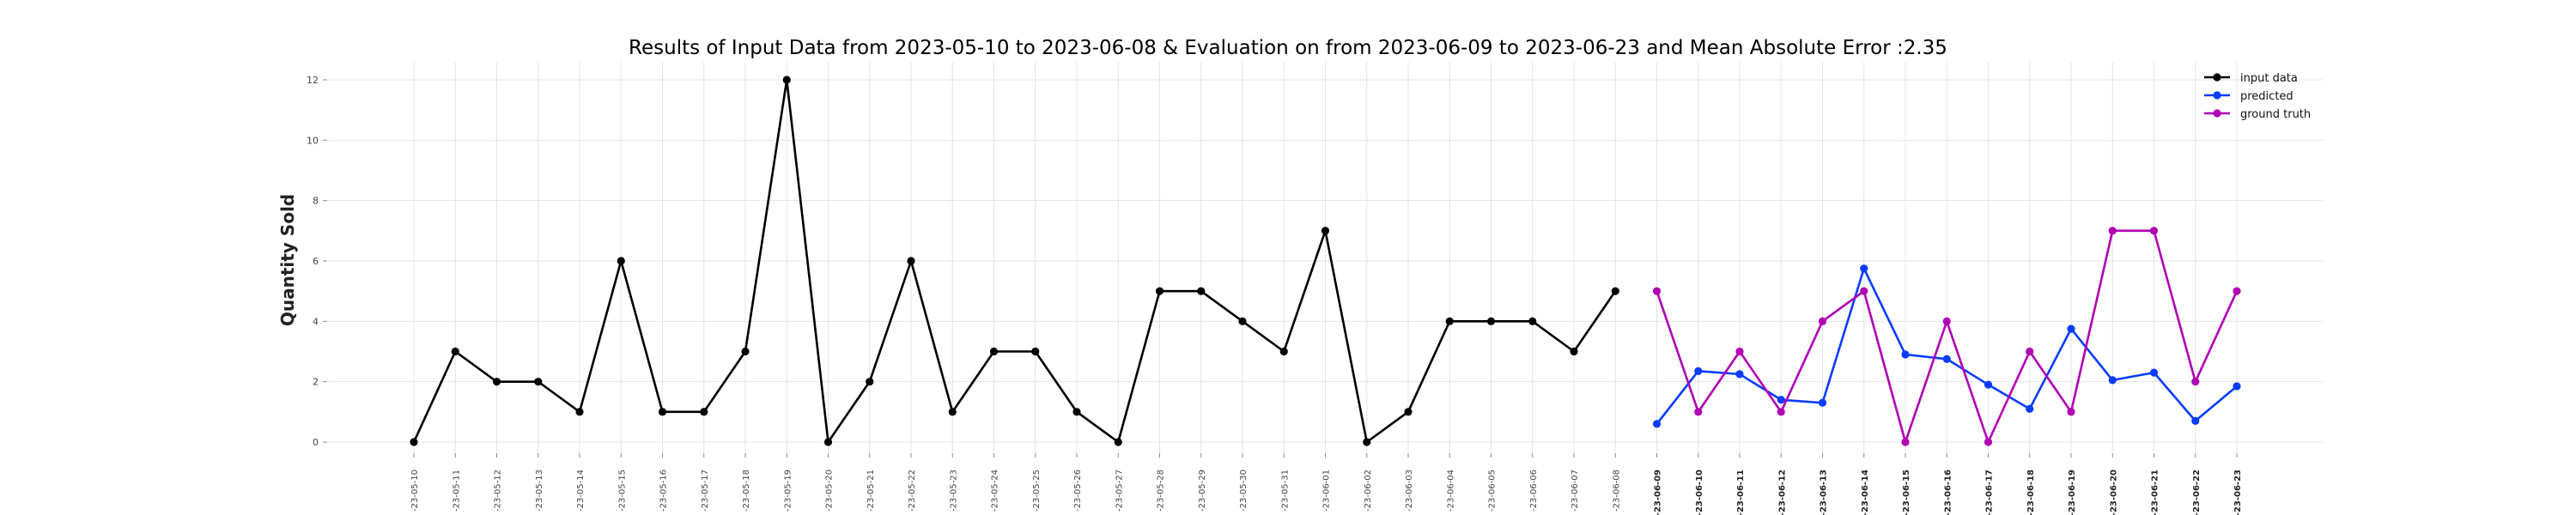 The width and height of the screenshot is (2576, 515). I want to click on x-tick-label: -23-06-08, so click(1616, 491).